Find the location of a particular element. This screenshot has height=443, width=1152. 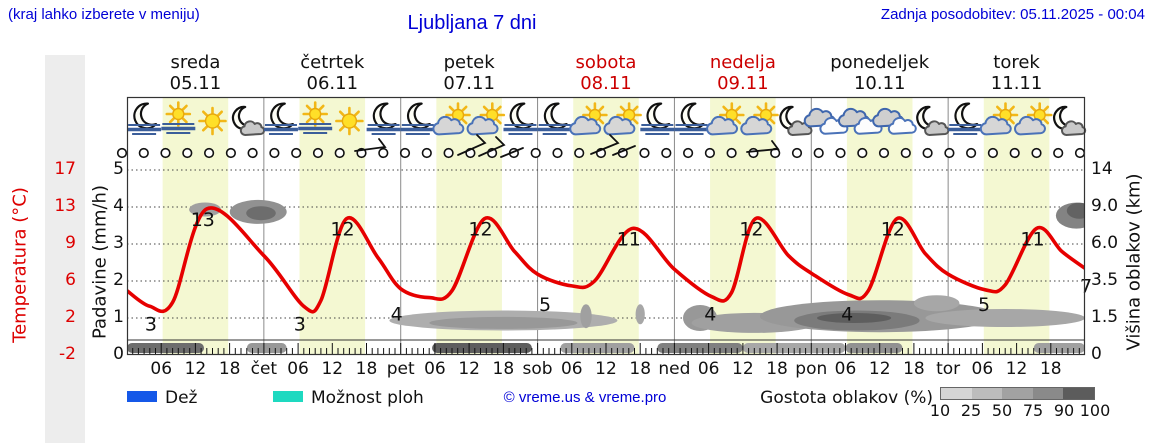

wind-symbols is located at coordinates (601, 146).